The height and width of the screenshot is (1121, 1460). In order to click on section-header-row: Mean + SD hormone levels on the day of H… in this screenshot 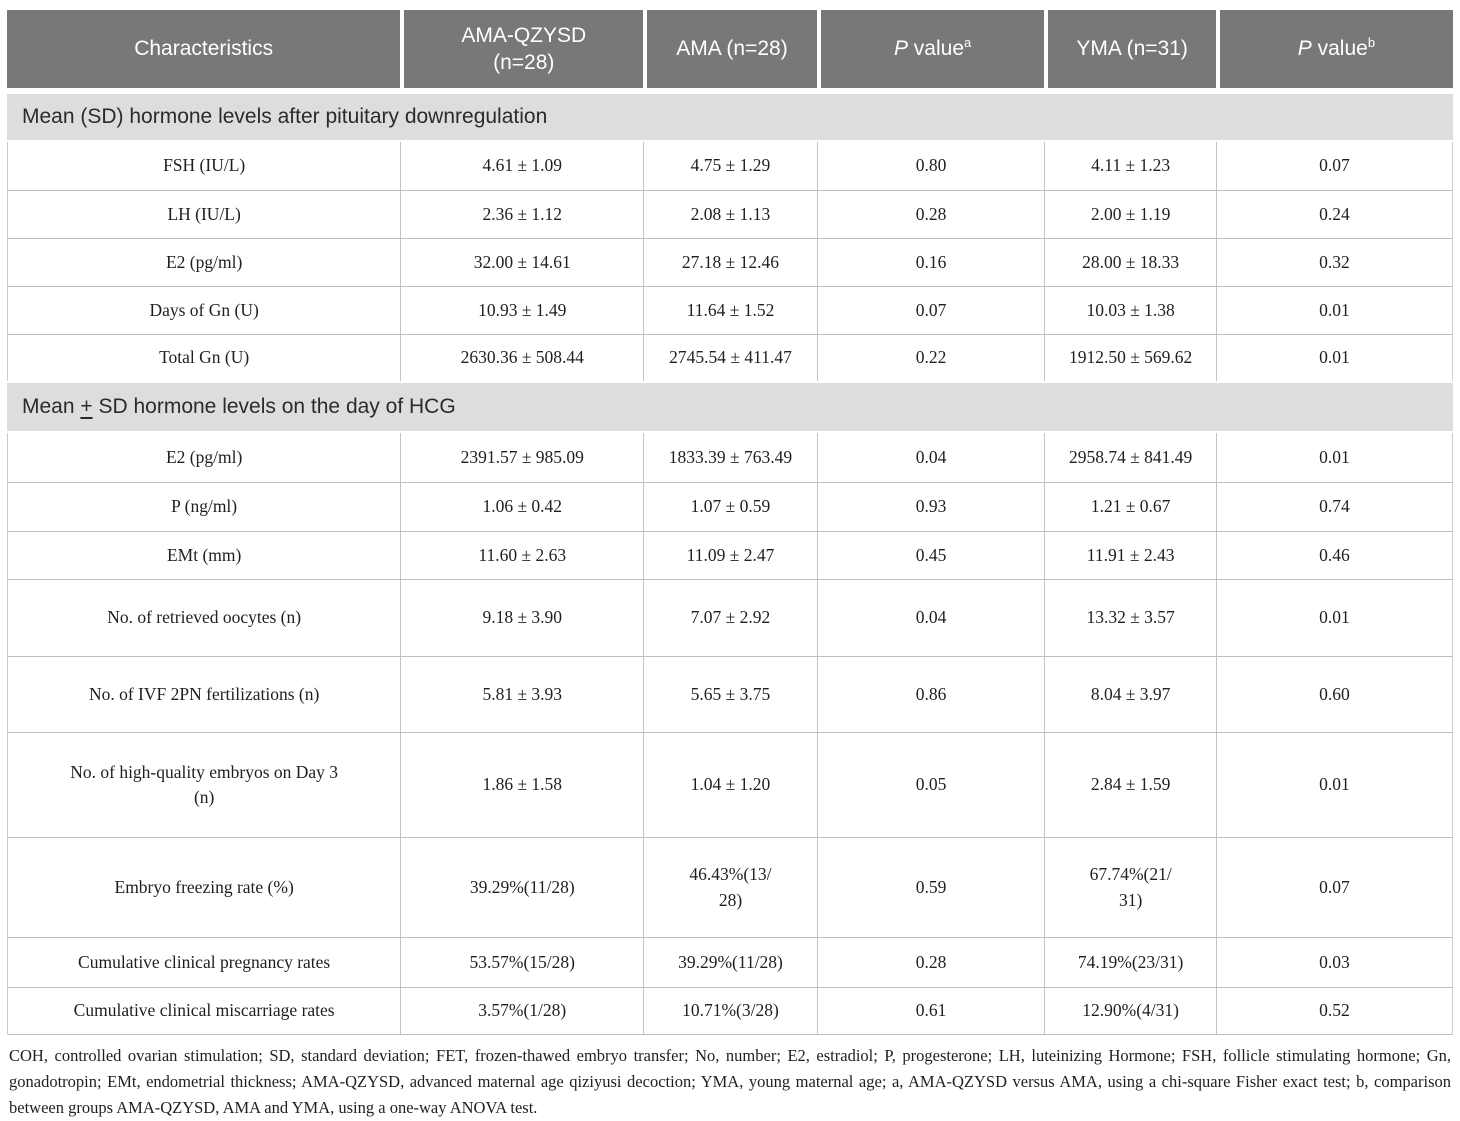, I will do `click(730, 407)`.